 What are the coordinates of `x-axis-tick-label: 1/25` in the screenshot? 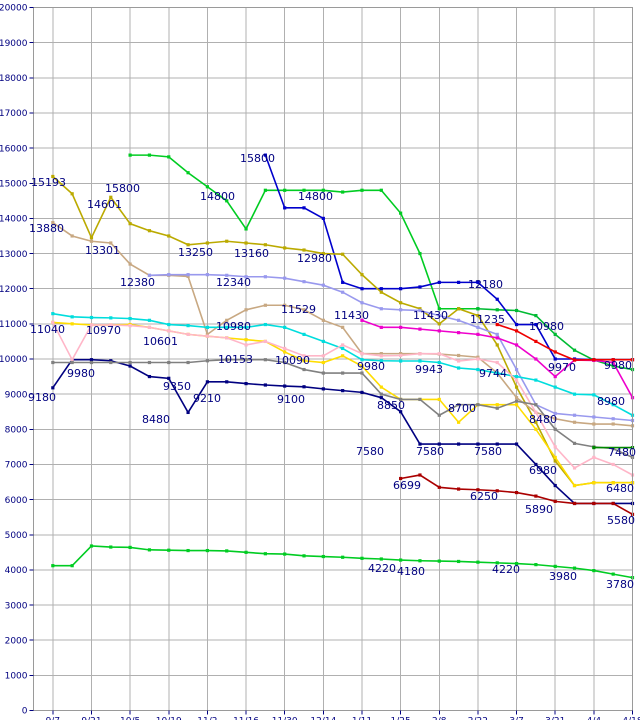 It's located at (401, 718).